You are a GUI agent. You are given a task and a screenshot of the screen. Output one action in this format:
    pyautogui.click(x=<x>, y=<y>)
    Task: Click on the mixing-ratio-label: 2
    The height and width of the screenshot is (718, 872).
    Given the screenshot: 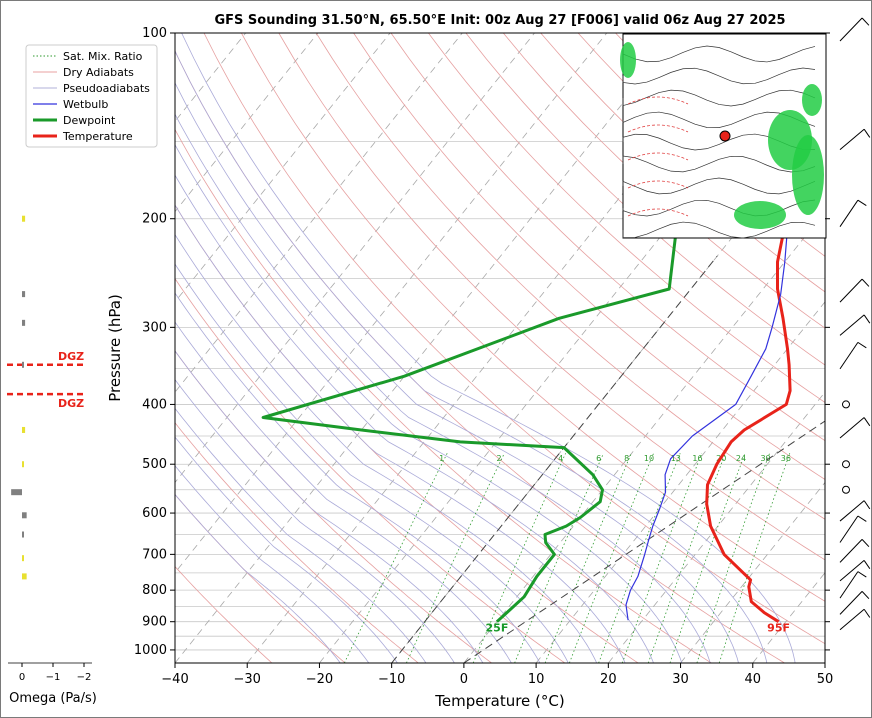 What is the action you would take?
    pyautogui.click(x=499, y=458)
    